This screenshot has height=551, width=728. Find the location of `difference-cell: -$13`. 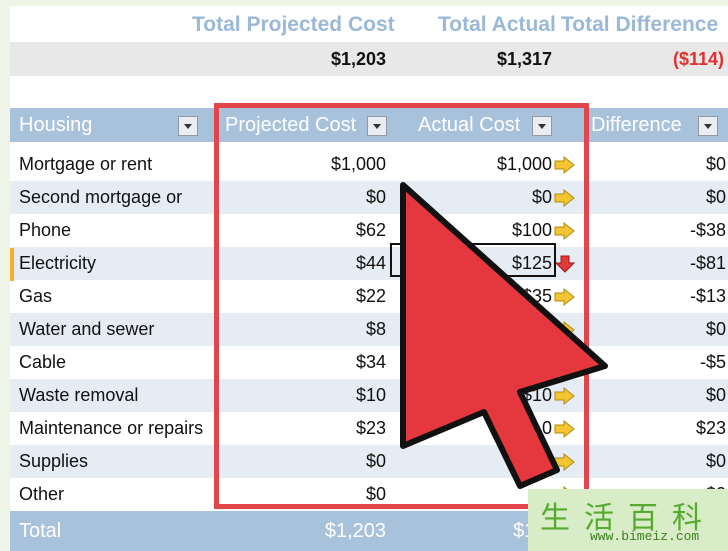

difference-cell: -$13 is located at coordinates (707, 296).